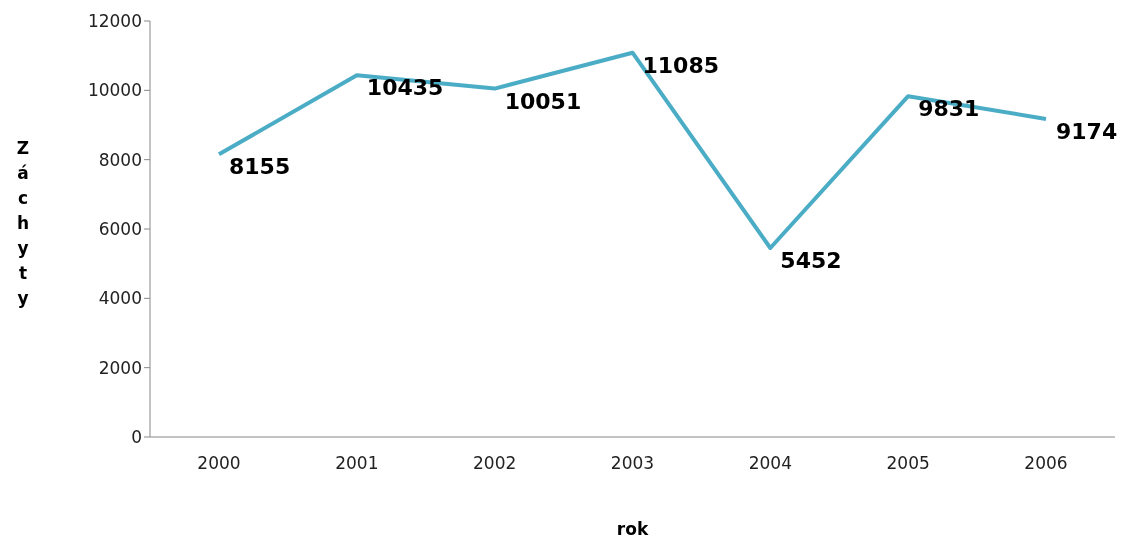  Describe the element at coordinates (120, 229) in the screenshot. I see `y-tick-label: 6000` at that location.